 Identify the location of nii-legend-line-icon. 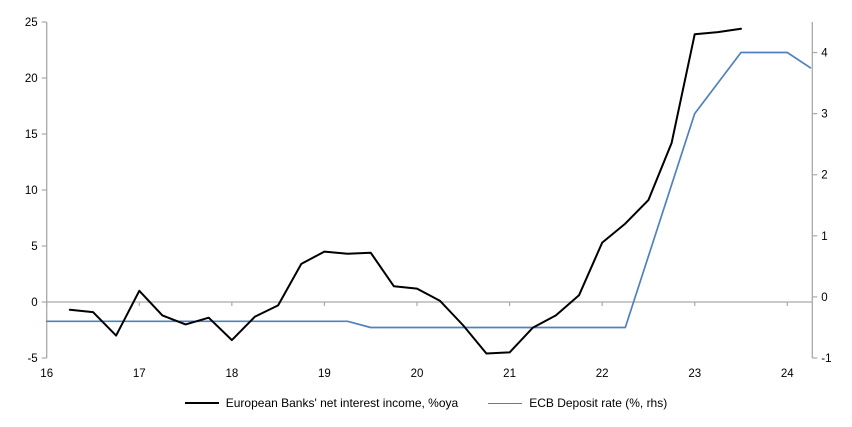
(201, 403).